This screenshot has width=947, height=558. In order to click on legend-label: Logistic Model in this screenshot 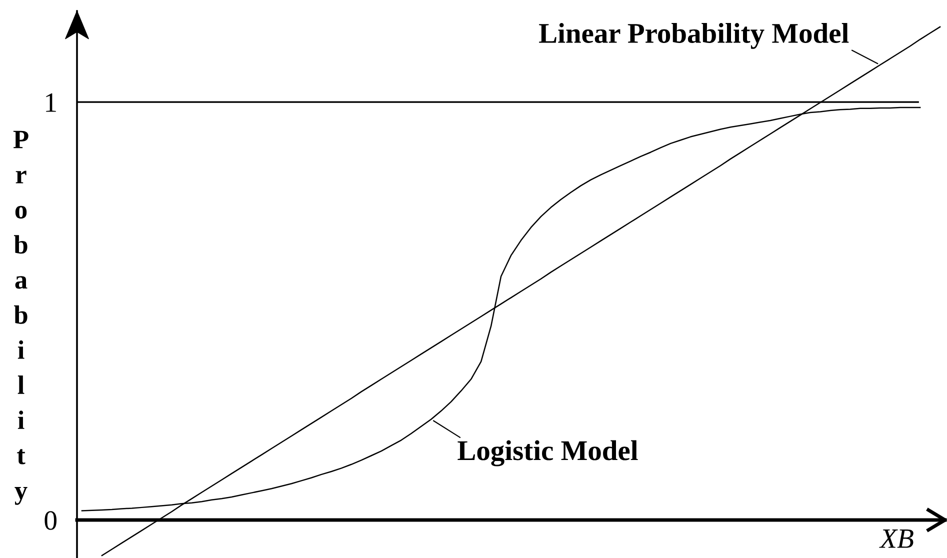, I will do `click(548, 453)`.